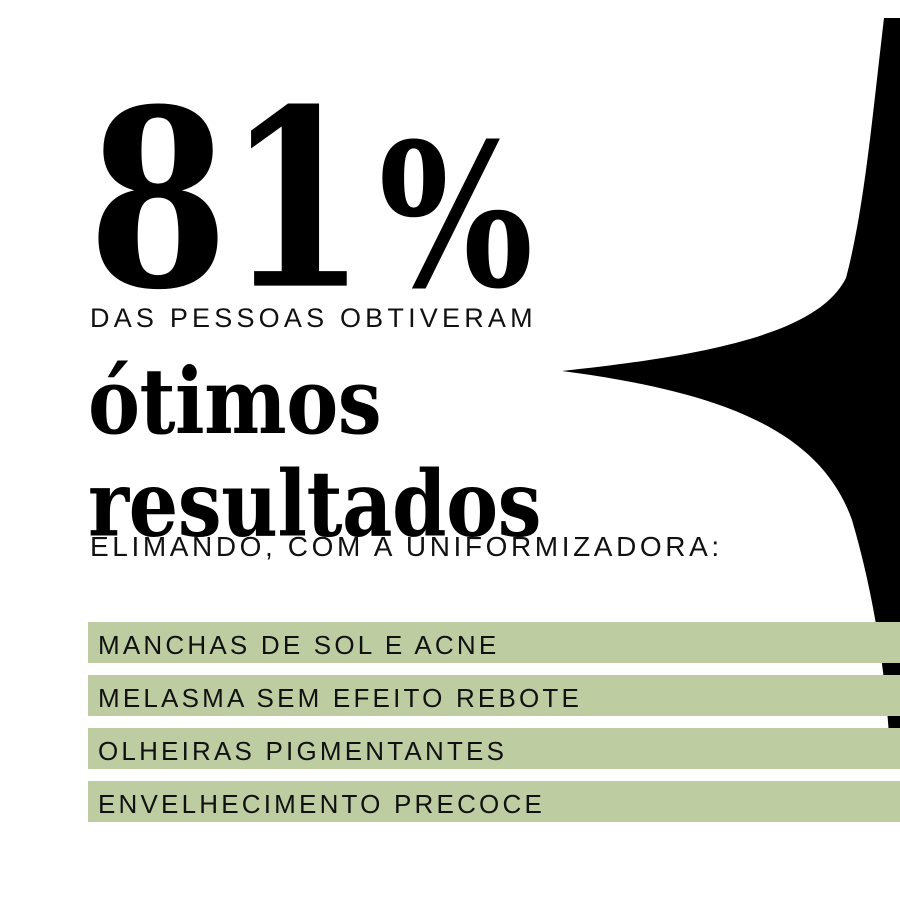 The width and height of the screenshot is (900, 900). Describe the element at coordinates (299, 645) in the screenshot. I see `benefit-label: MANCHAS DE SOL E ACNE` at that location.